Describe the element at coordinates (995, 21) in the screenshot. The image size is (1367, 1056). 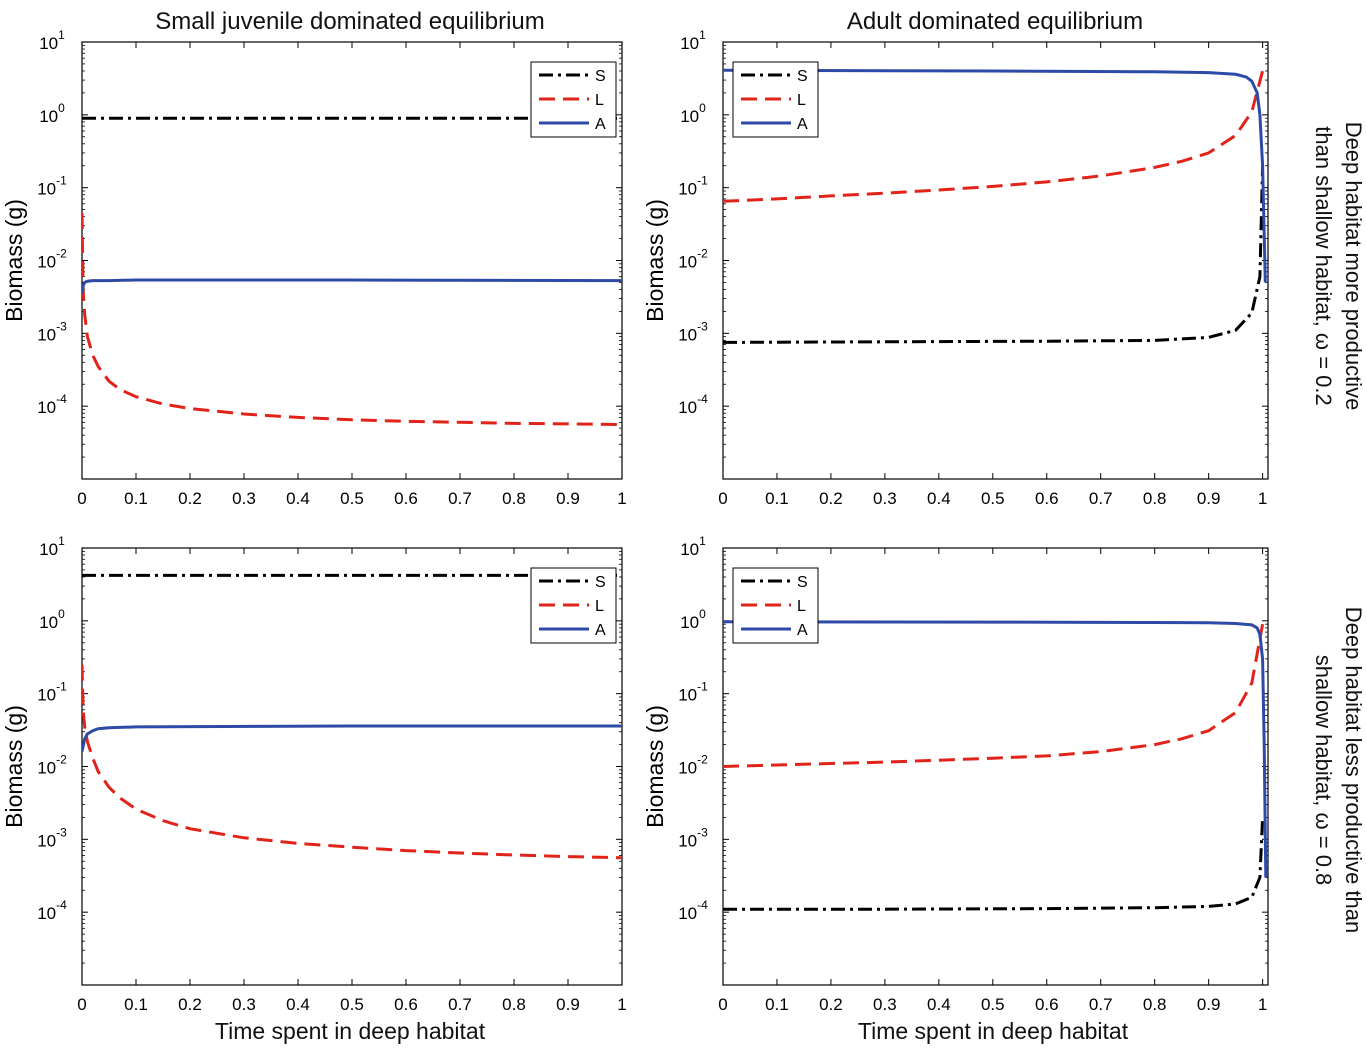
I see `column-title-adult: Adult dominated equilibrium` at that location.